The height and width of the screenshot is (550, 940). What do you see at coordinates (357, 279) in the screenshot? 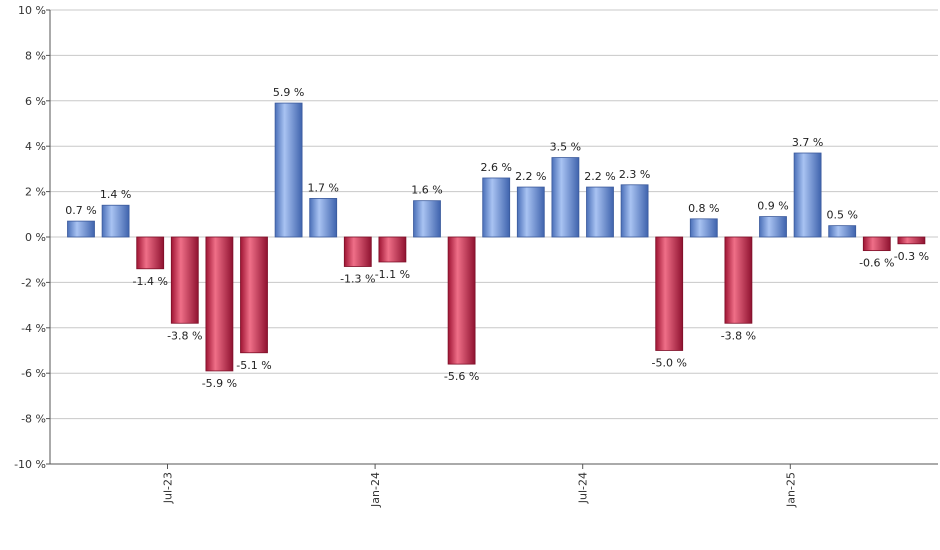
I see `bar-value-label: -1.3 %` at bounding box center [357, 279].